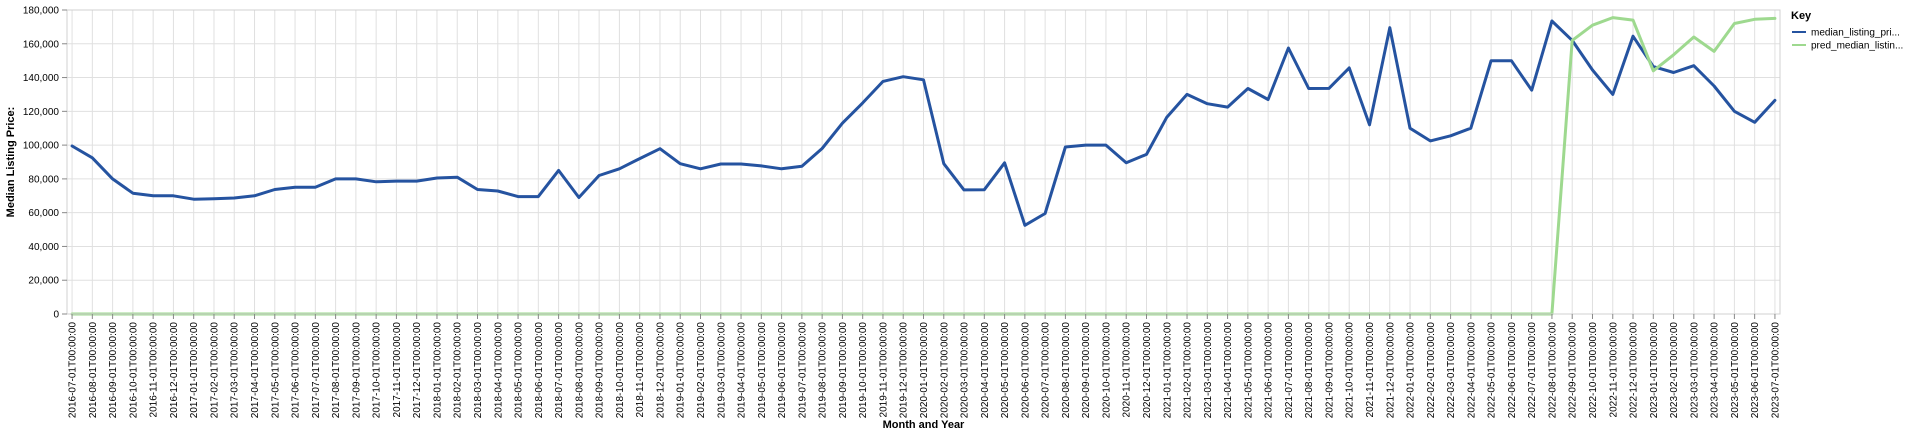 The width and height of the screenshot is (1920, 434). Describe the element at coordinates (660, 370) in the screenshot. I see `x-tick-label: 2018-12-01T00:00:00` at that location.